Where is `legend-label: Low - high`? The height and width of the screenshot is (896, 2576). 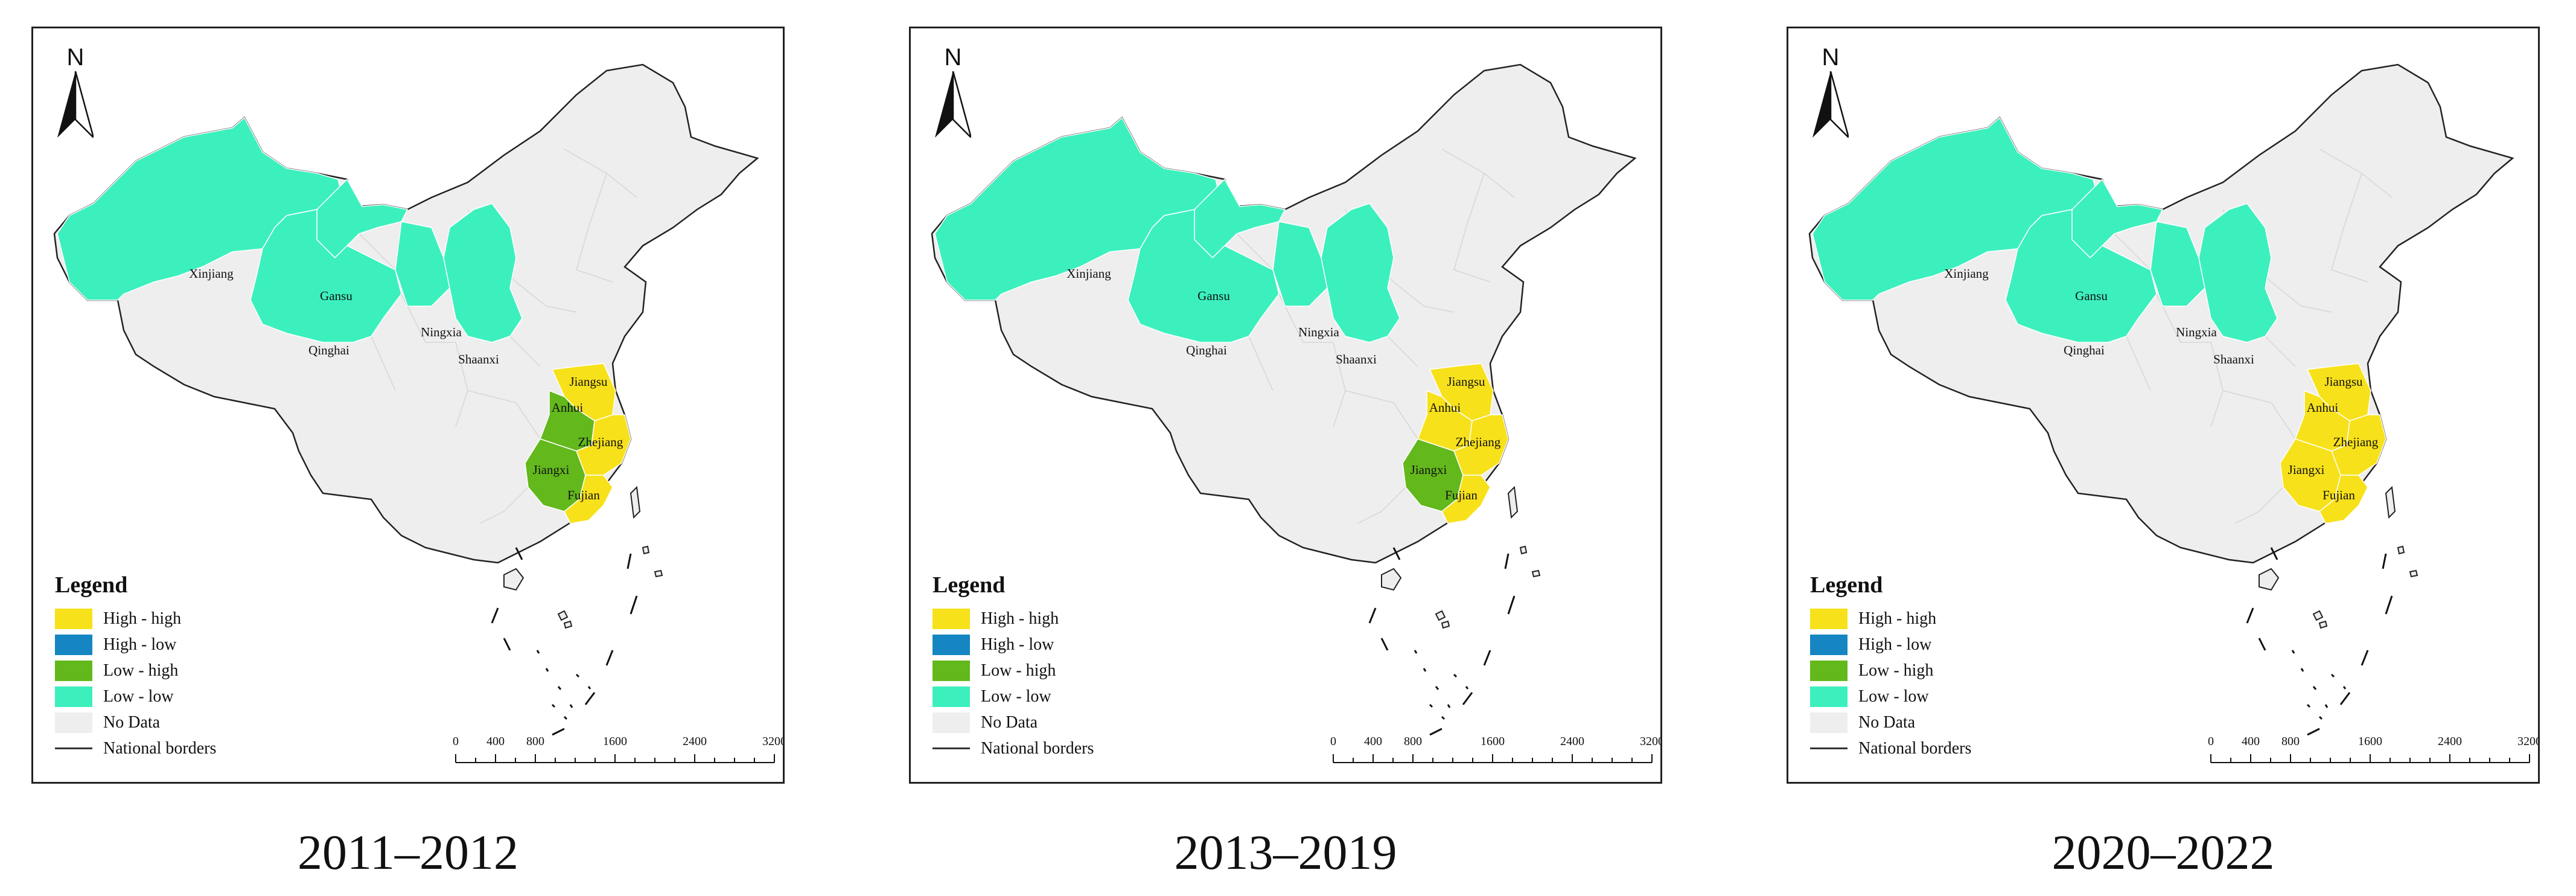 legend-label: Low - high is located at coordinates (1896, 670).